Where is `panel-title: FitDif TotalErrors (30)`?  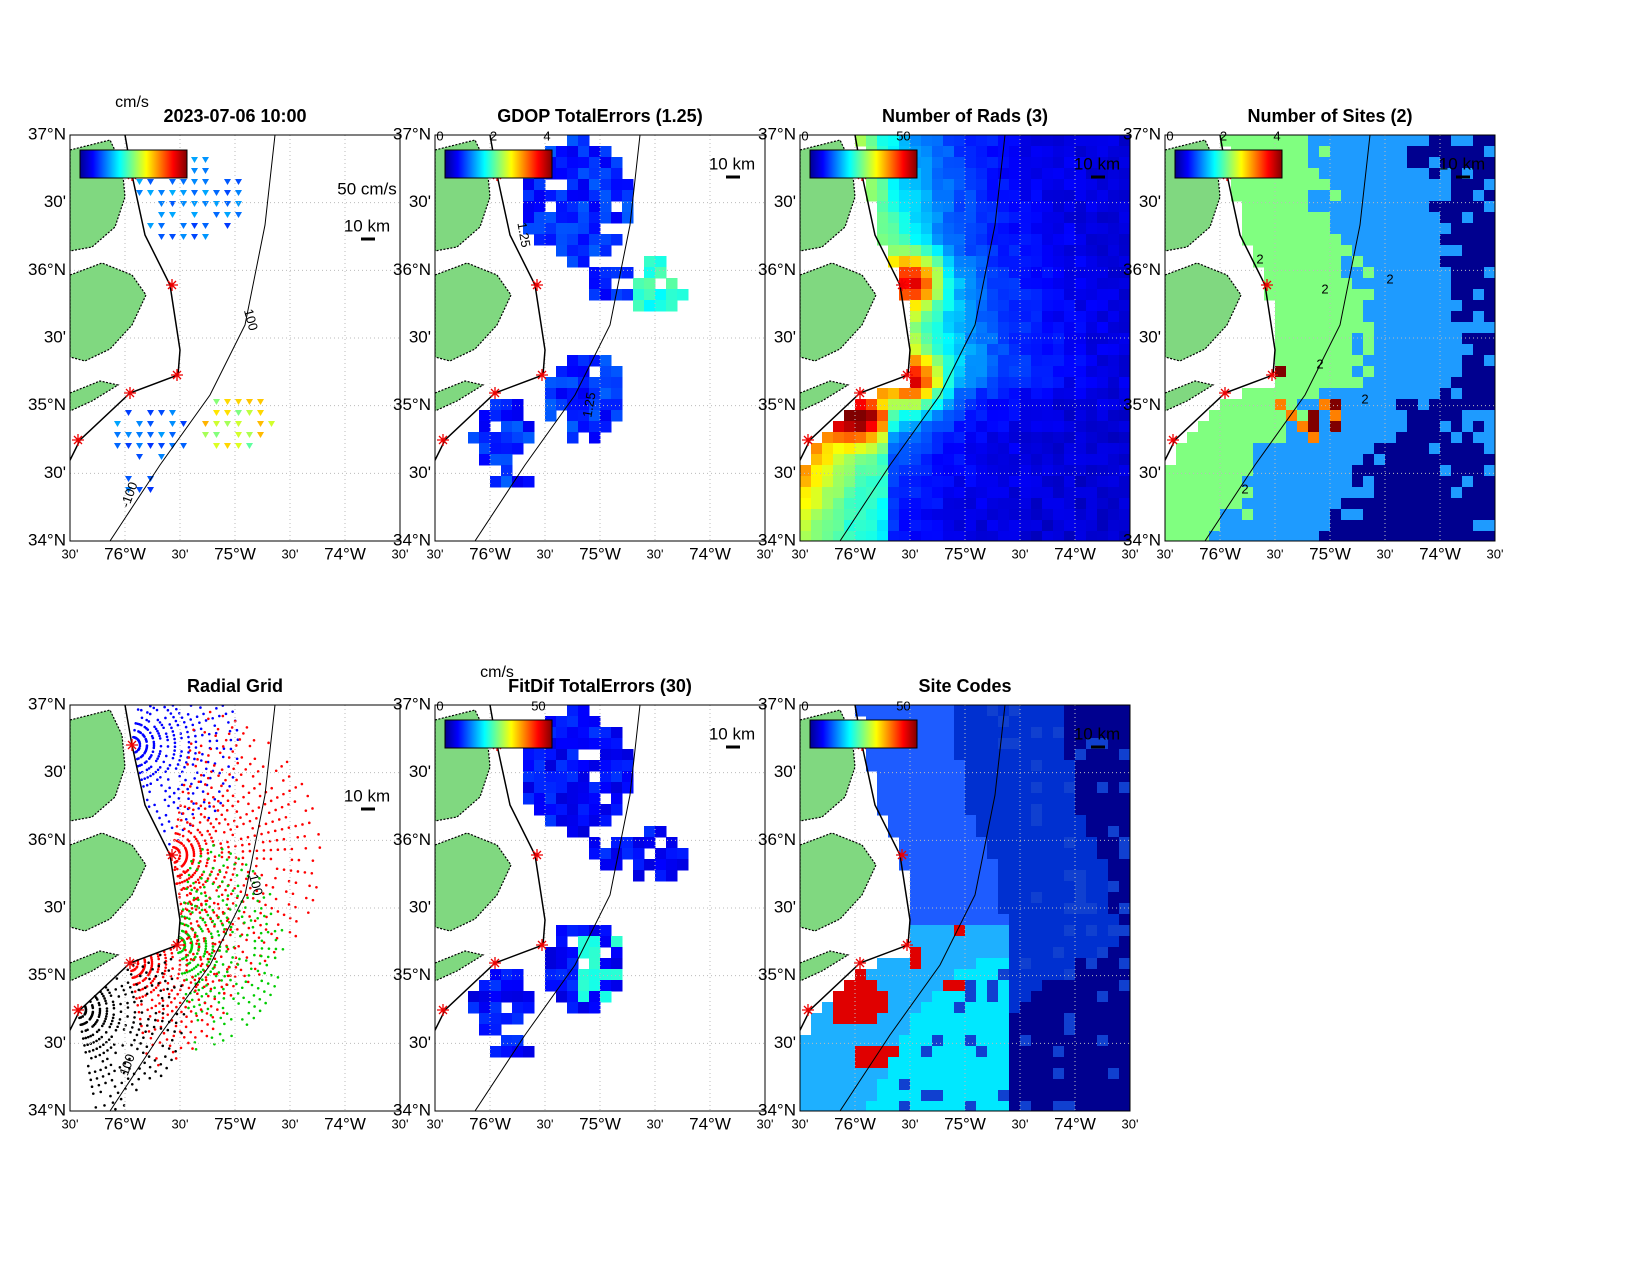 panel-title: FitDif TotalErrors (30) is located at coordinates (600, 686).